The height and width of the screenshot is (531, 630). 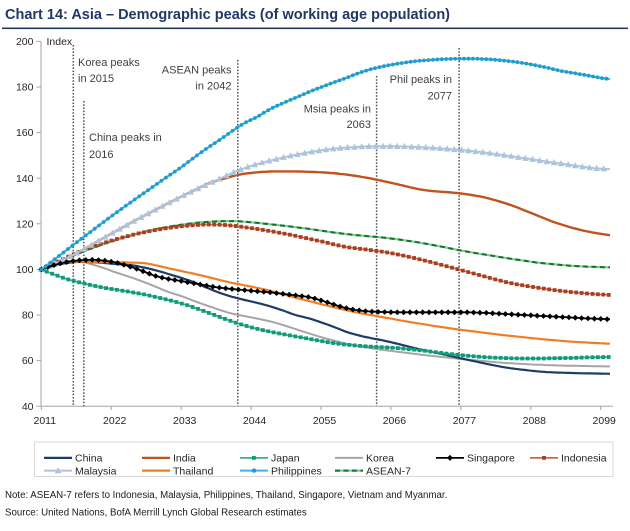 What do you see at coordinates (96, 79) in the screenshot?
I see `svg-text: in 2015` at bounding box center [96, 79].